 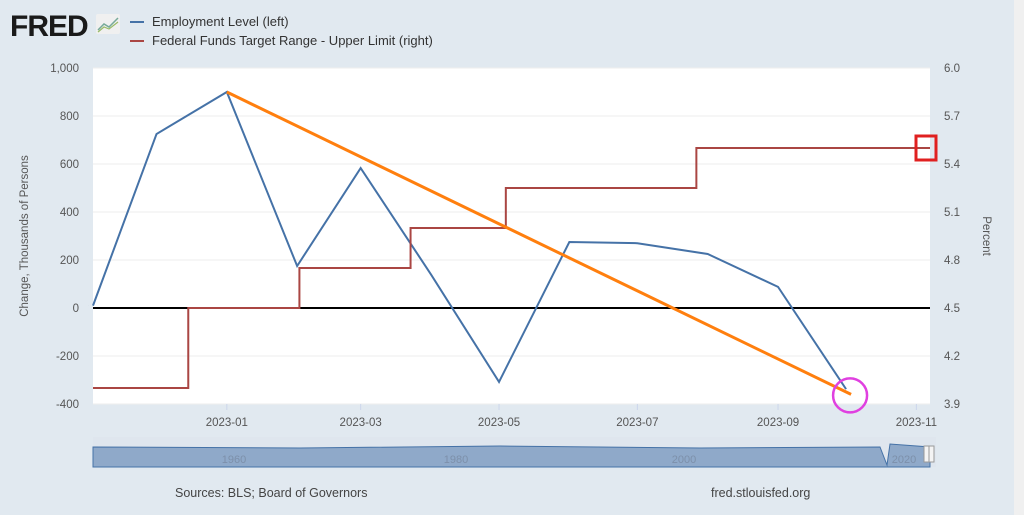 I want to click on y-tick-left: 200, so click(x=69, y=261).